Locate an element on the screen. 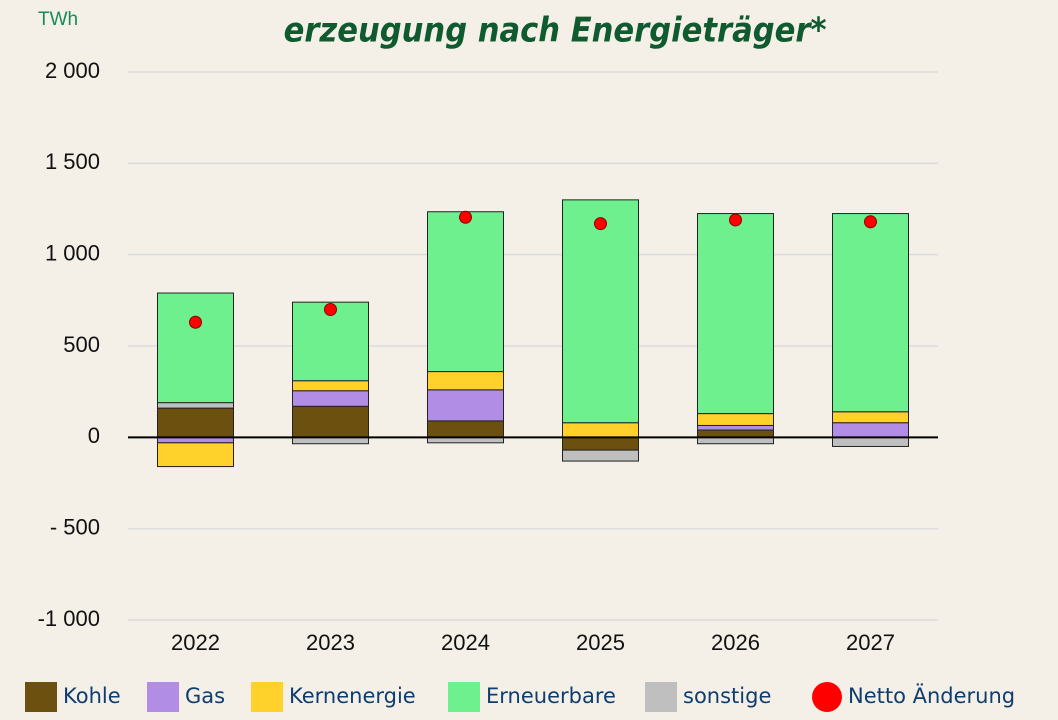  legend-label: Netto Änderung is located at coordinates (931, 695).